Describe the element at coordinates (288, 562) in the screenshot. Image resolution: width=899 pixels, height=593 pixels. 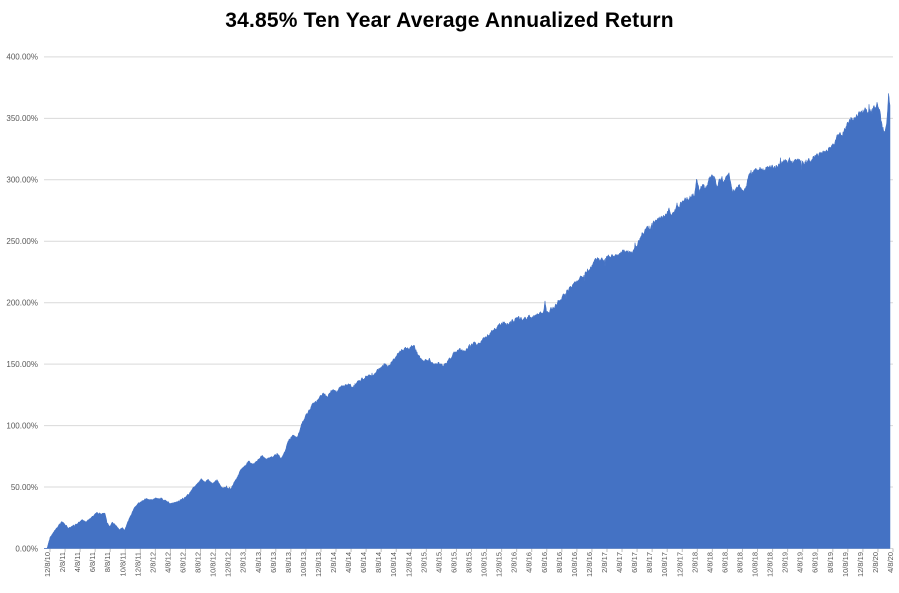
I see `x-axis-label: 8/8/13` at that location.